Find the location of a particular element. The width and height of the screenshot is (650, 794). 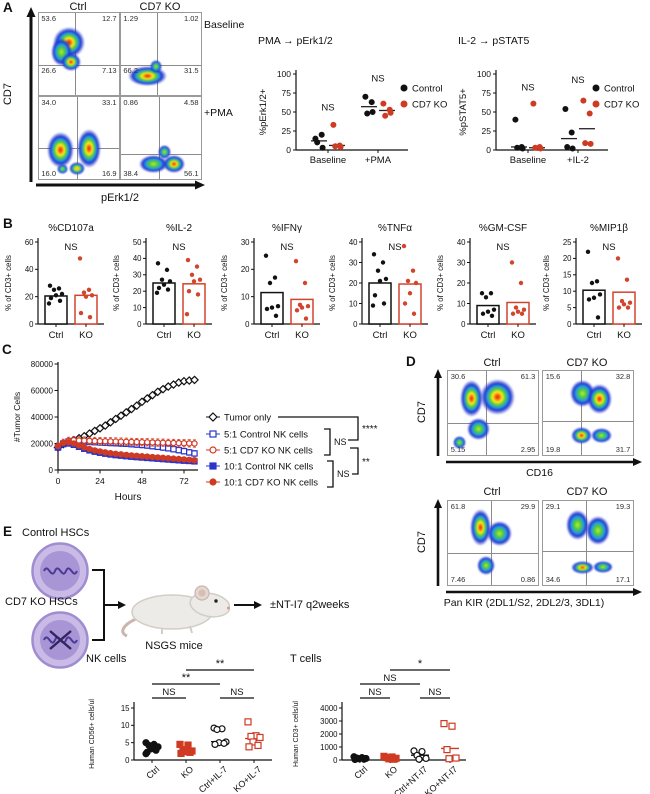

quadrant-value: 53.6 is located at coordinates (48, 18).